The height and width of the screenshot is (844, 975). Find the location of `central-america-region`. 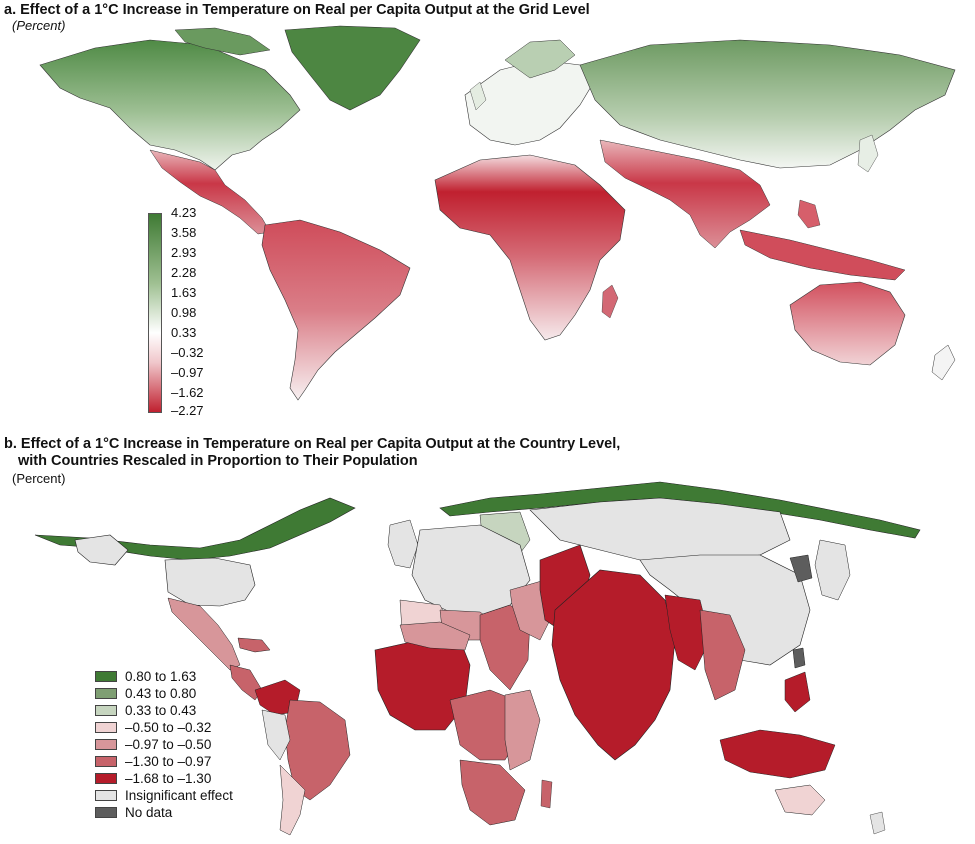

central-america-region is located at coordinates (246, 682).